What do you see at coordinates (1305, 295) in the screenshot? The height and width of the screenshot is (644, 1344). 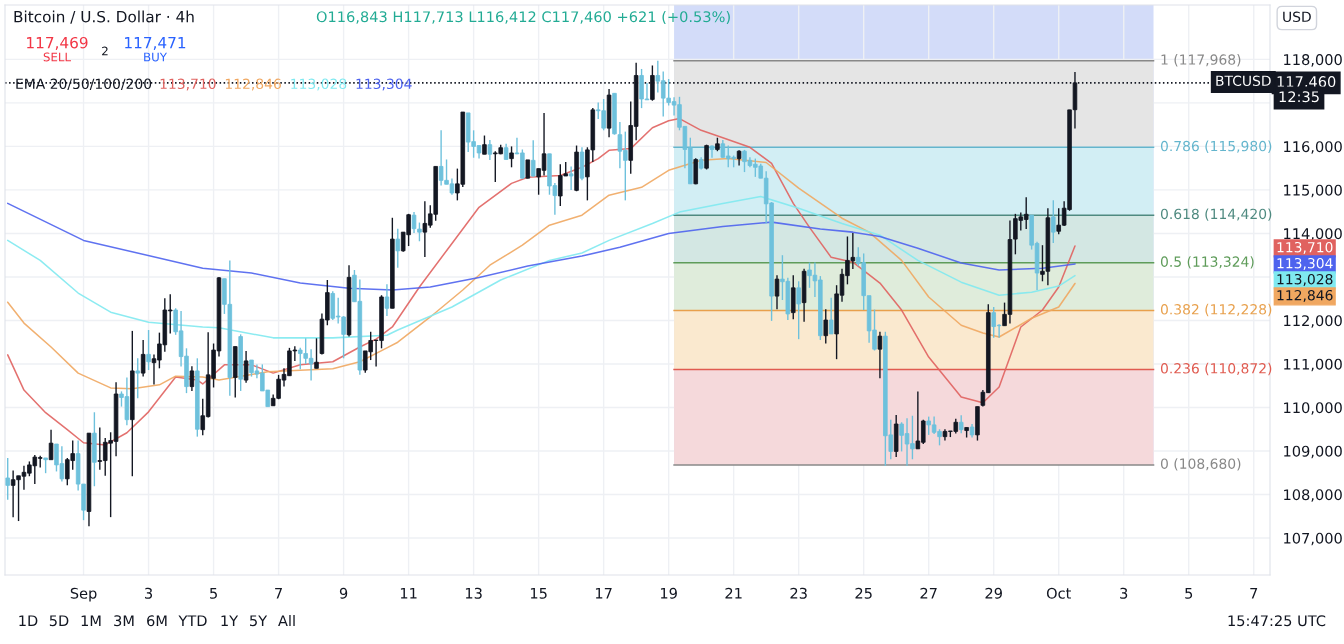 I see `text: 112,846` at bounding box center [1305, 295].